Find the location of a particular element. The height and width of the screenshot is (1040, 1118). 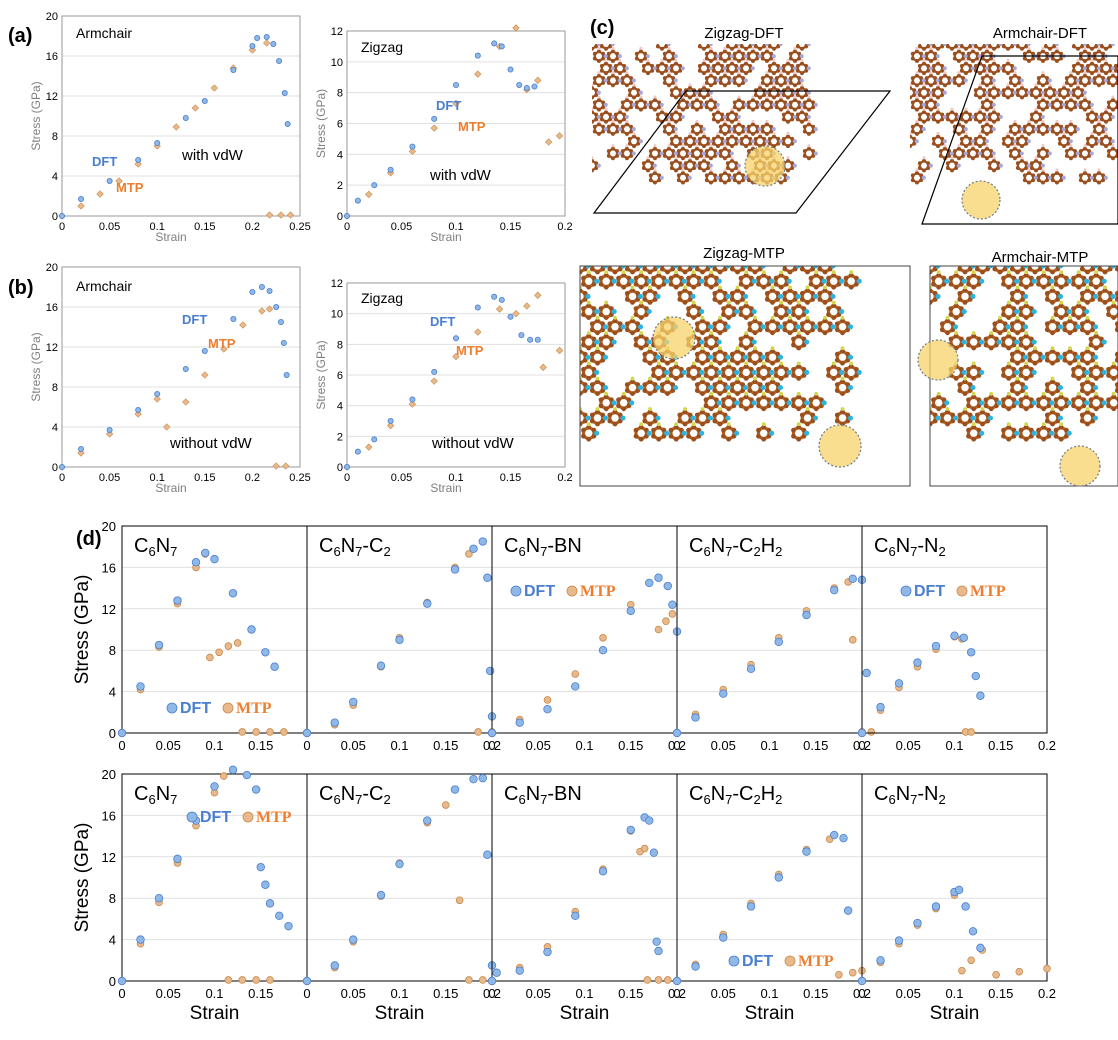

y-tick-label: 8 is located at coordinates (340, 94).